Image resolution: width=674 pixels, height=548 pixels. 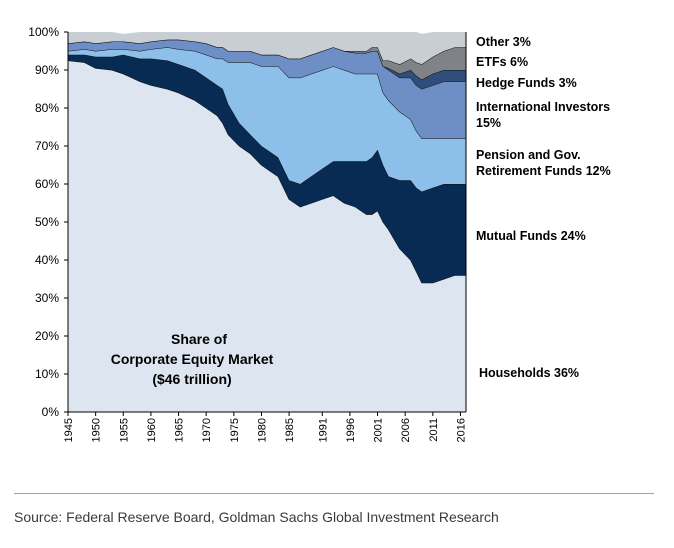 I want to click on y-tick-label: 40%, so click(x=47, y=260).